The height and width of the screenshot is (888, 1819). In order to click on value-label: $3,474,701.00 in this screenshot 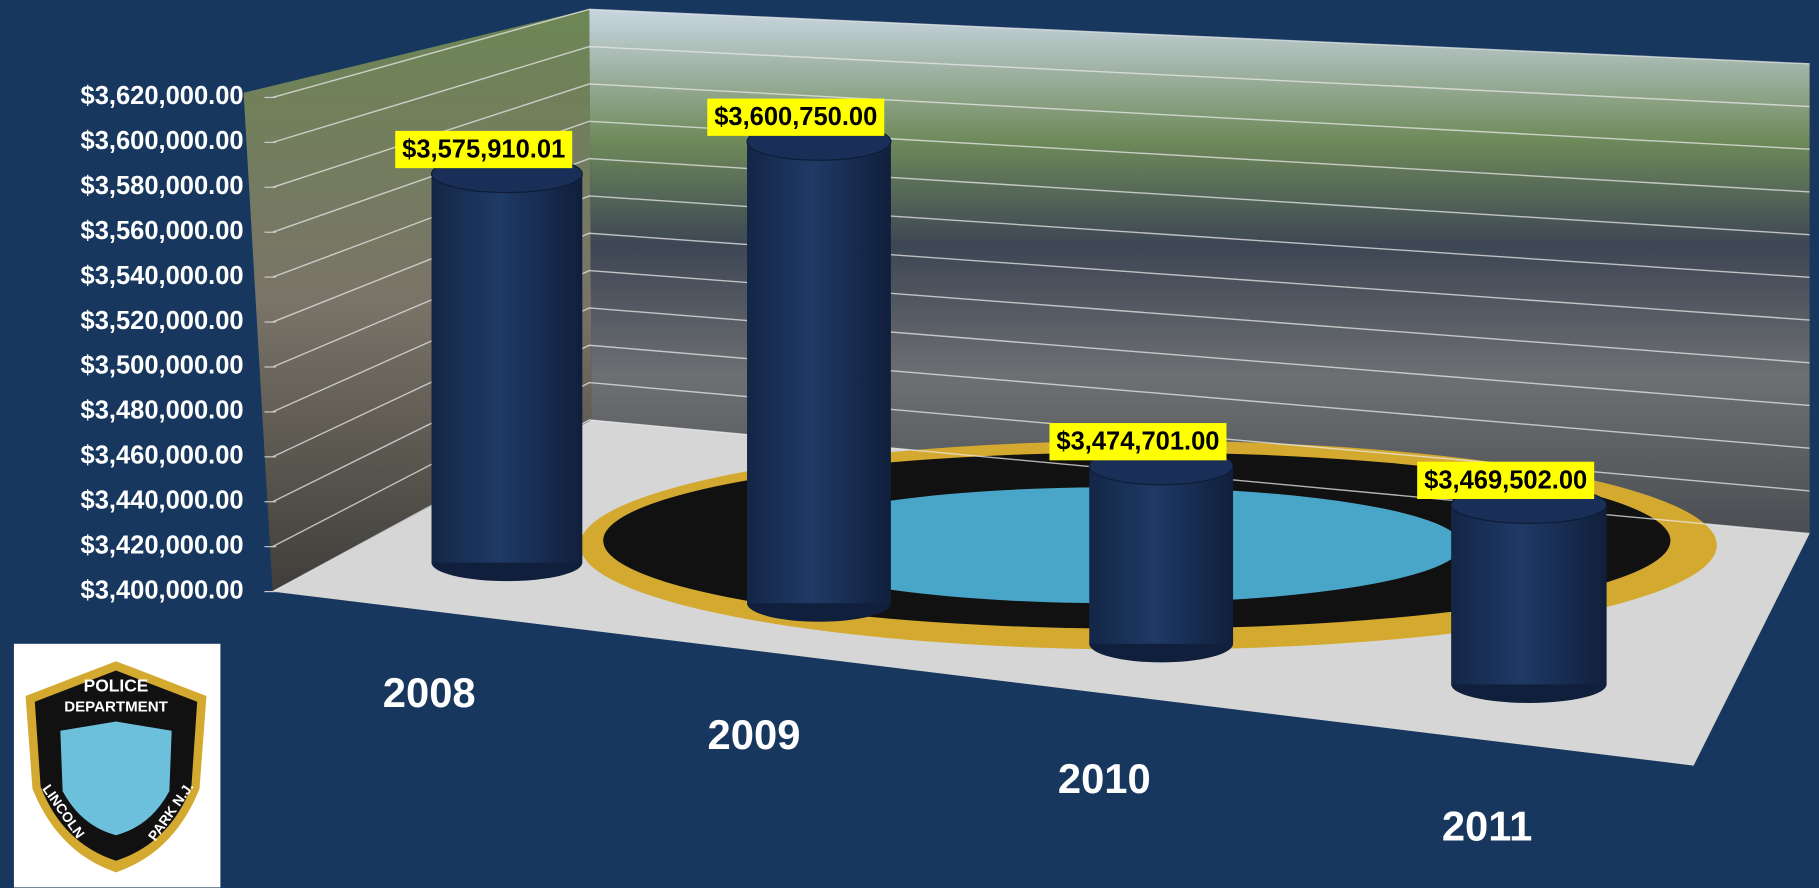, I will do `click(1138, 442)`.